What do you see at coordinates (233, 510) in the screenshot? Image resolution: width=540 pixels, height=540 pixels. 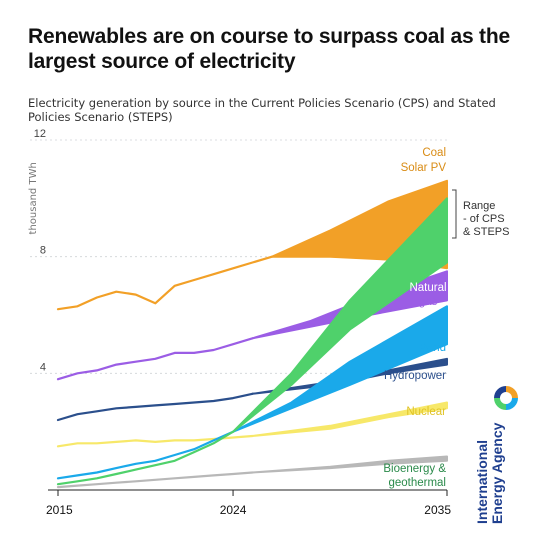 I see `x-tick-label: 2024` at bounding box center [233, 510].